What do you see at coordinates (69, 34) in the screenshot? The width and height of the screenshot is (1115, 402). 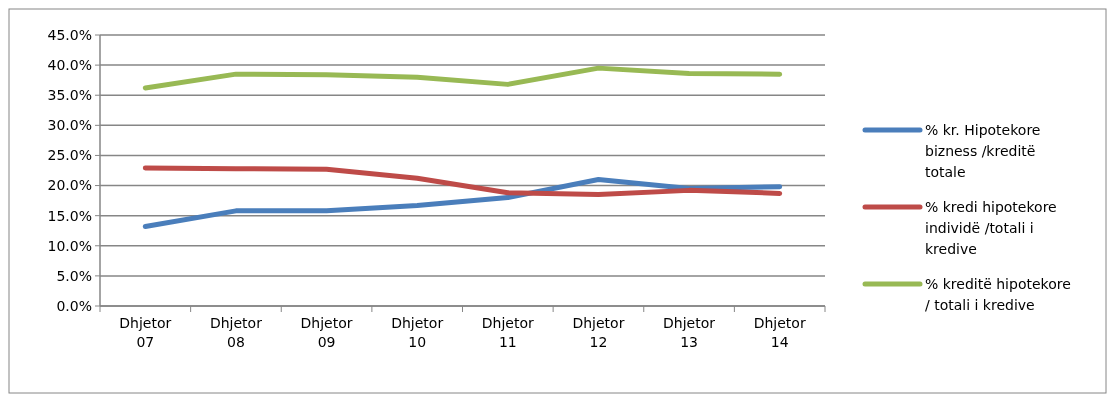 I see `y-tick-label: 45.0%` at bounding box center [69, 34].